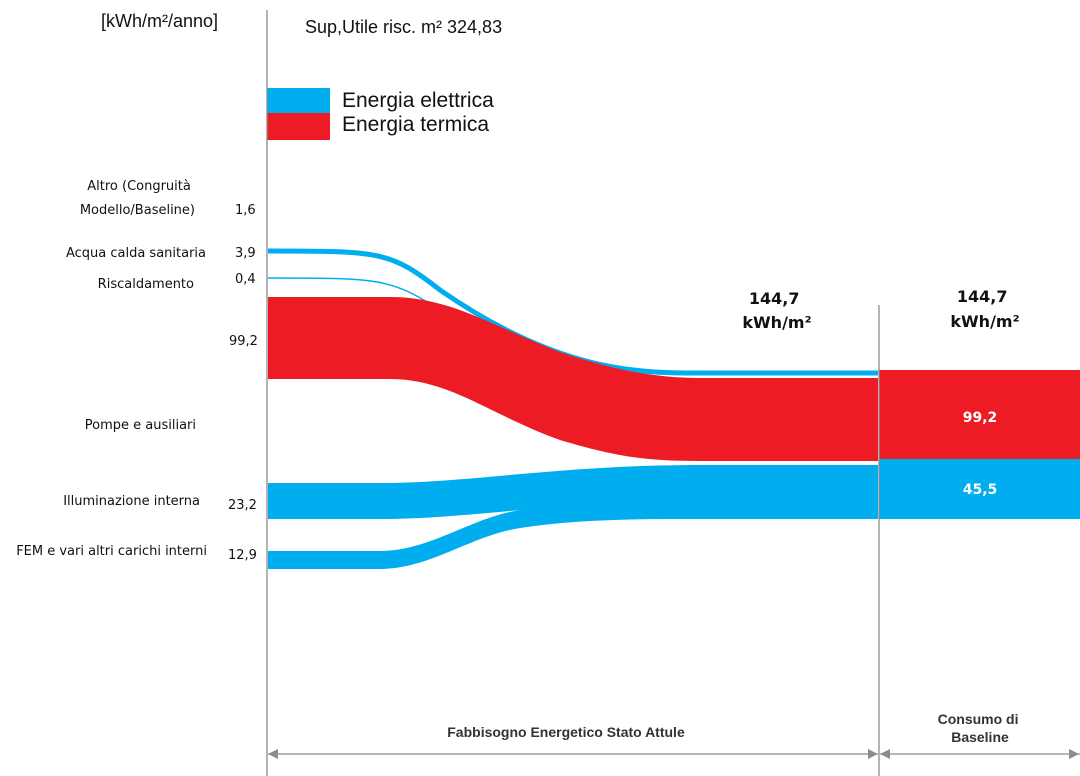 This screenshot has height=776, width=1080. What do you see at coordinates (573, 492) in the screenshot?
I see `flow-illuminazione-interna` at bounding box center [573, 492].